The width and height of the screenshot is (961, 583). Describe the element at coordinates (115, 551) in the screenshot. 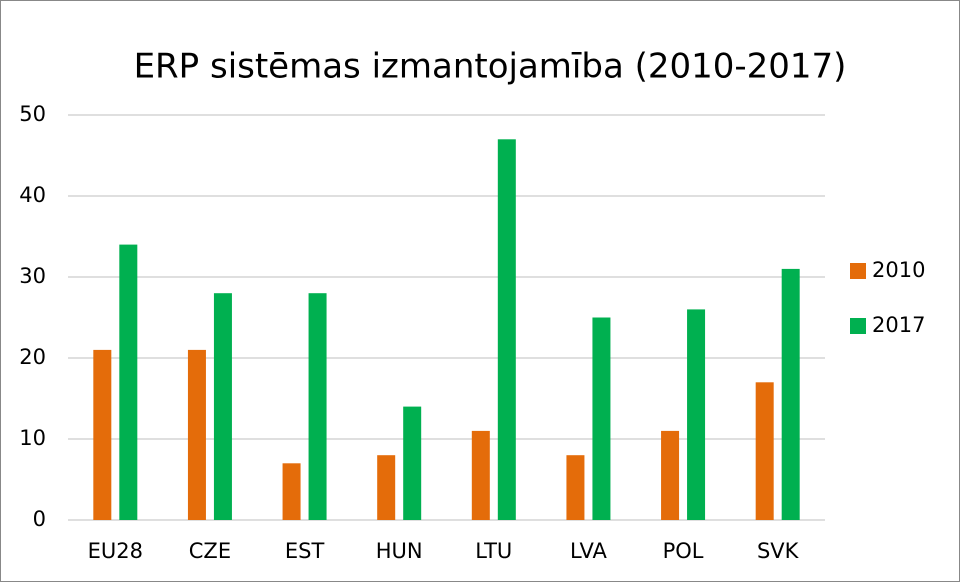

I see `x-tick-label: EU28` at that location.